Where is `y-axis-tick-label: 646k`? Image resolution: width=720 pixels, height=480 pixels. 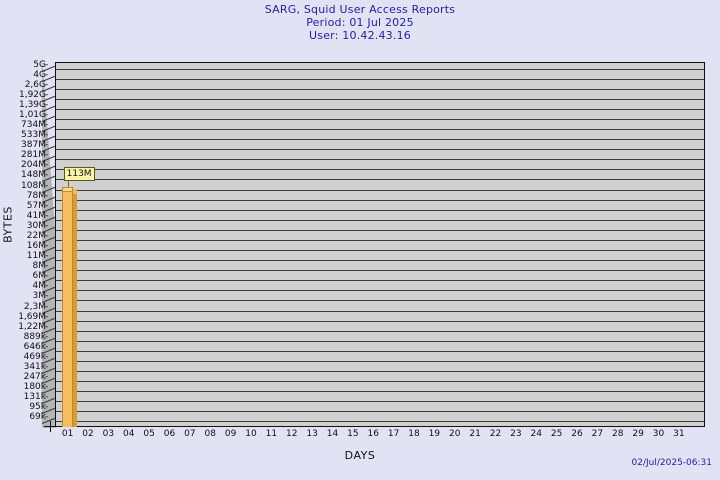 y-axis-tick-label: 646k is located at coordinates (34, 346).